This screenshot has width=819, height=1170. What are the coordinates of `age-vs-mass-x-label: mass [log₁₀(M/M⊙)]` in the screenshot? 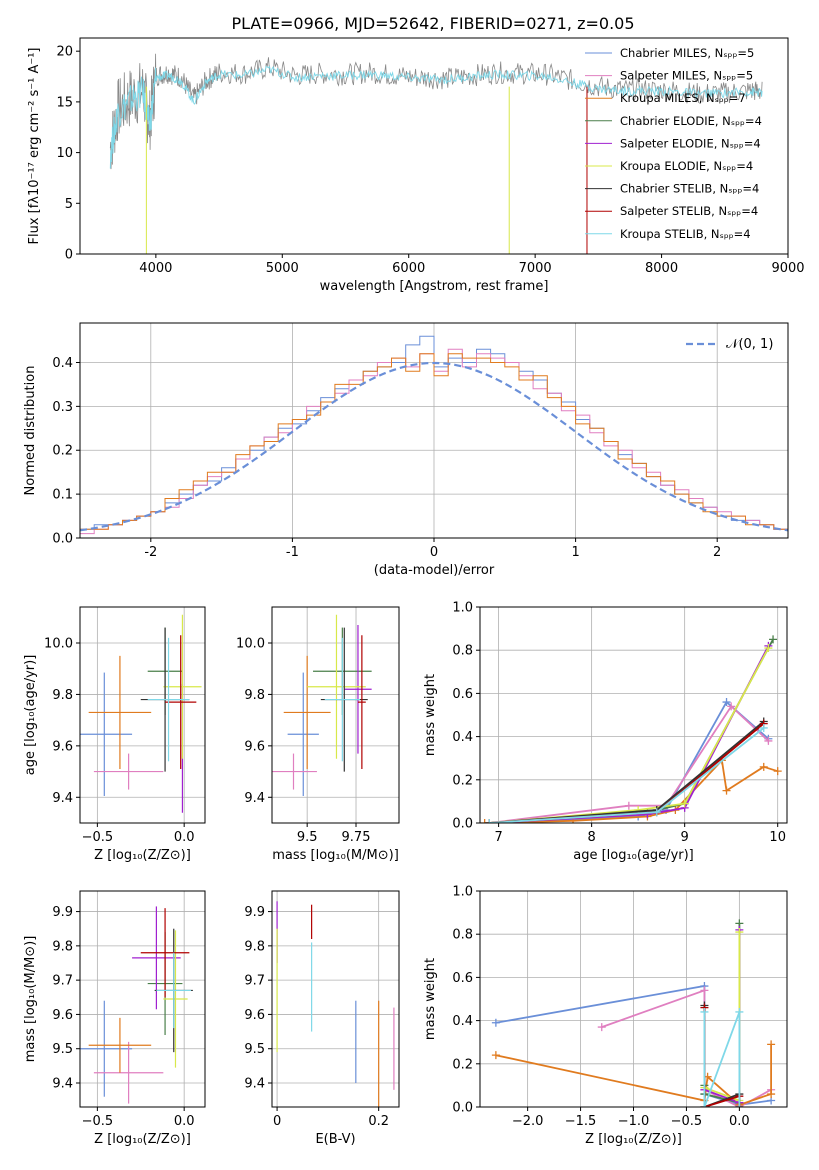 It's located at (335, 855).